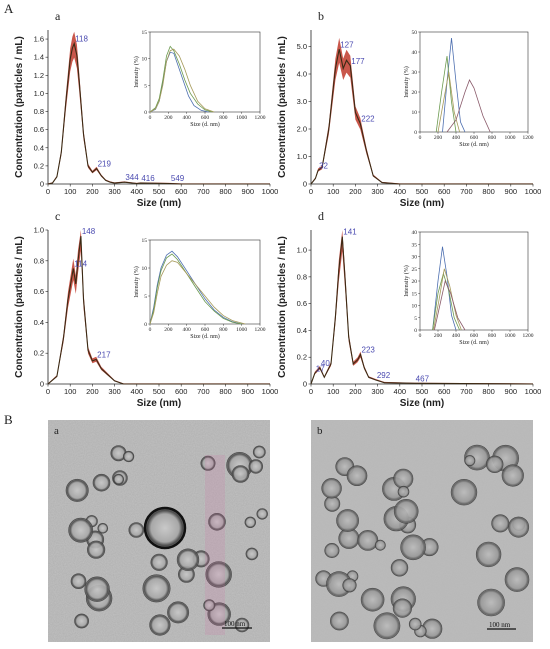 This screenshot has width=550, height=649. Describe the element at coordinates (415, 270) in the screenshot. I see `inset-y-tick-label: 25` at that location.